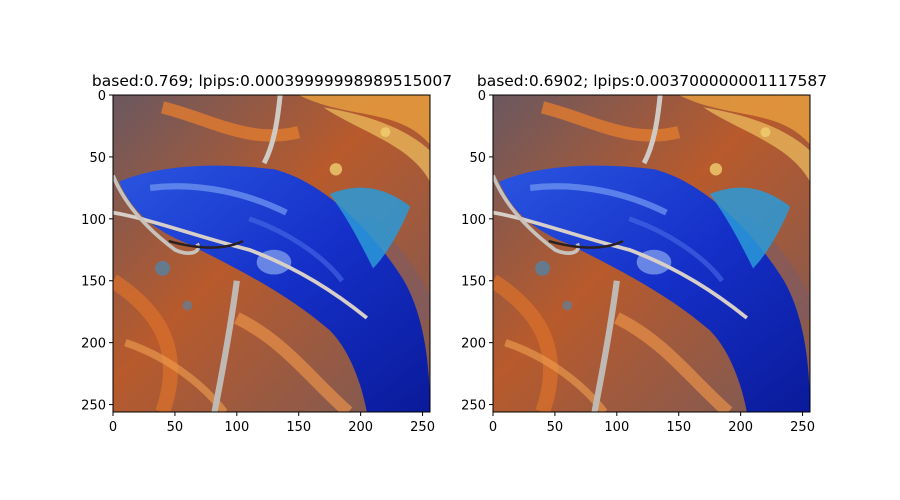 This screenshot has width=900, height=500. What do you see at coordinates (298, 427) in the screenshot?
I see `subplot-1-xtick-label-3: 150` at bounding box center [298, 427].